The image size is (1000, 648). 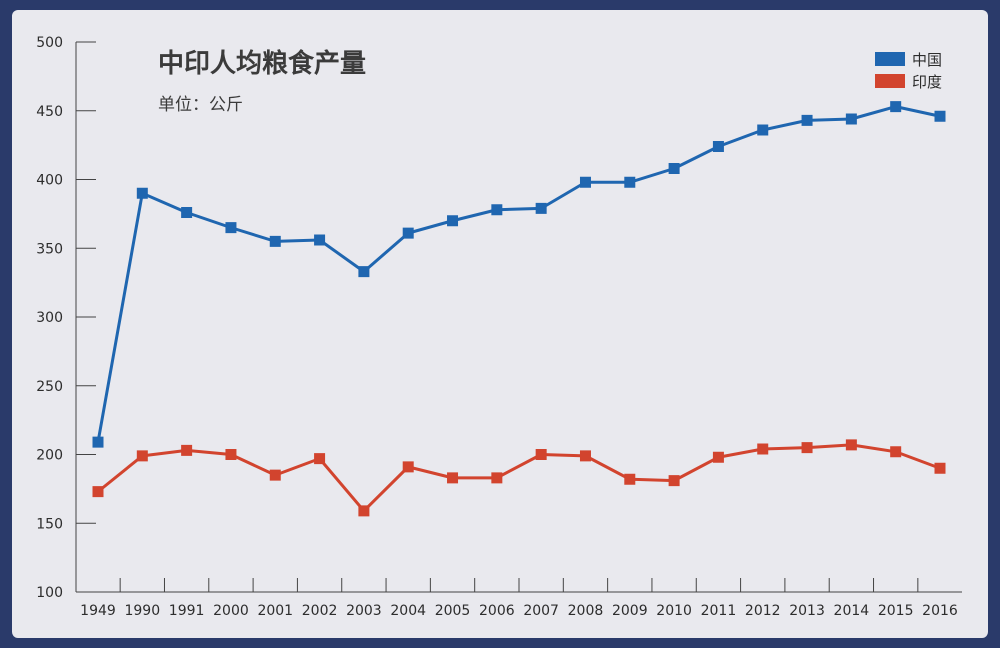 What do you see at coordinates (763, 611) in the screenshot?
I see `x-tick-label: 2012` at bounding box center [763, 611].